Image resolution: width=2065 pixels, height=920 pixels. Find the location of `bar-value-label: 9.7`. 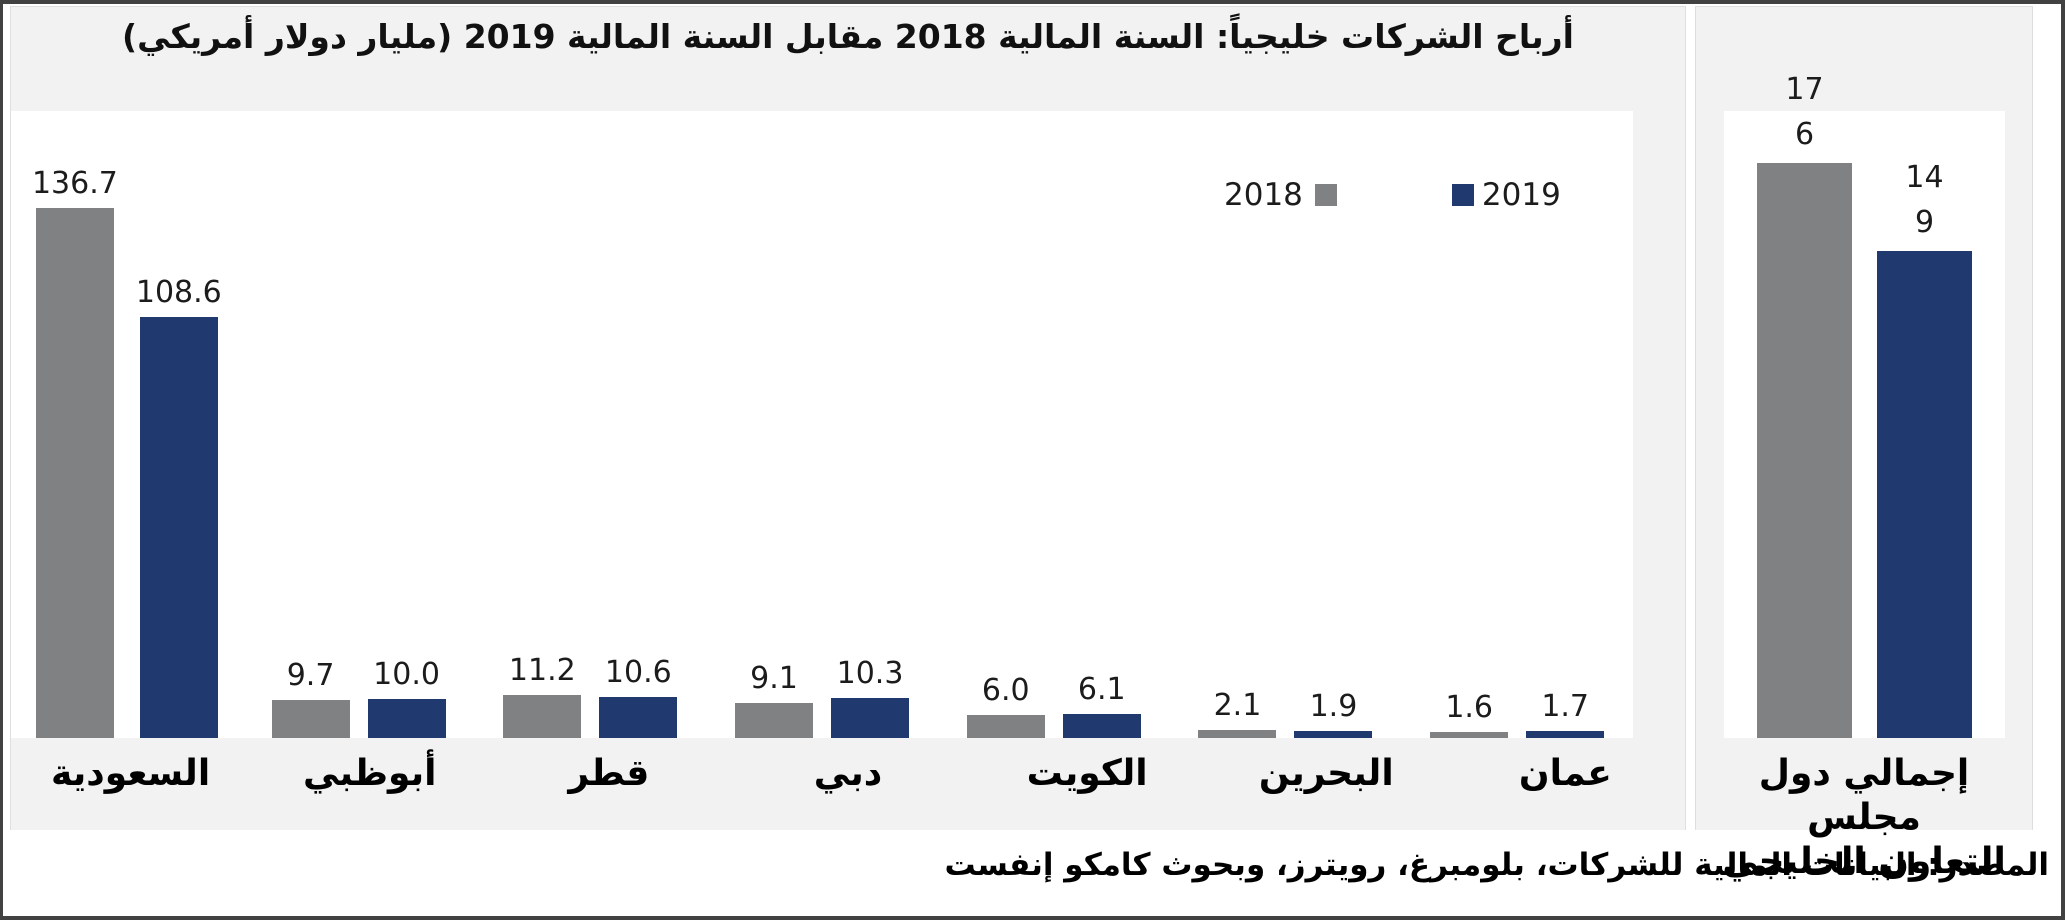

bar-value-label: 9.7 is located at coordinates (310, 675).